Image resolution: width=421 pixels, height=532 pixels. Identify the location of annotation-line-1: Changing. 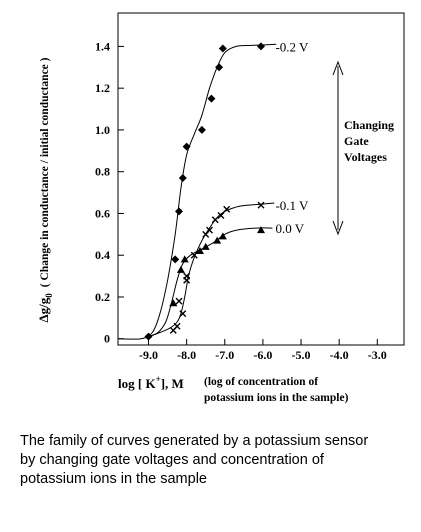
(369, 125).